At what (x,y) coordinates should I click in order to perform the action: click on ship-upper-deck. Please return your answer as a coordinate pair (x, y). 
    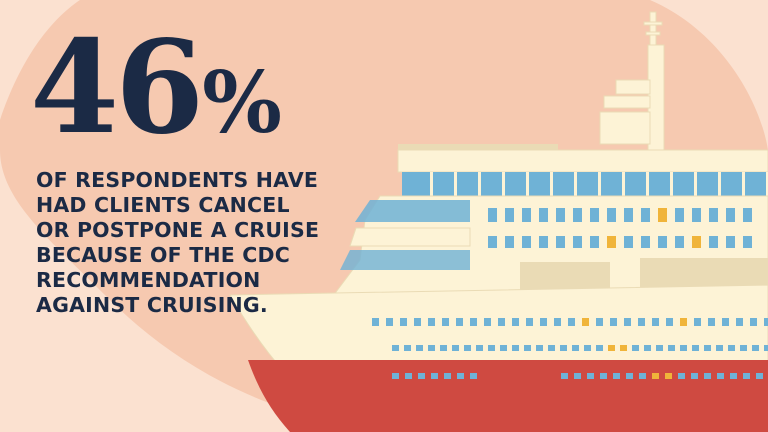
    Looking at the image, I should click on (582, 161).